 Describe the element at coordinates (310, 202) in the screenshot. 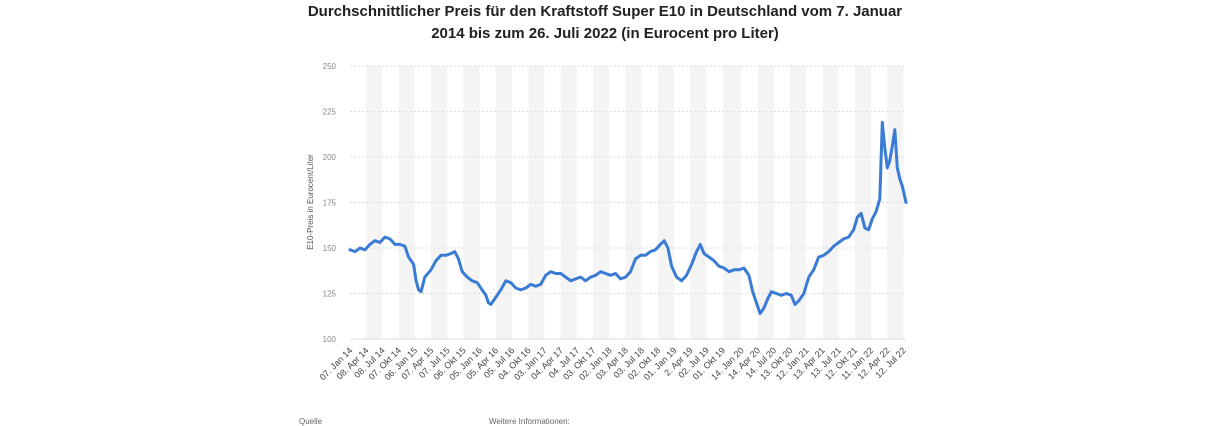

I see `y-axis-label: E10-Preis in Eurocent/Liter` at that location.